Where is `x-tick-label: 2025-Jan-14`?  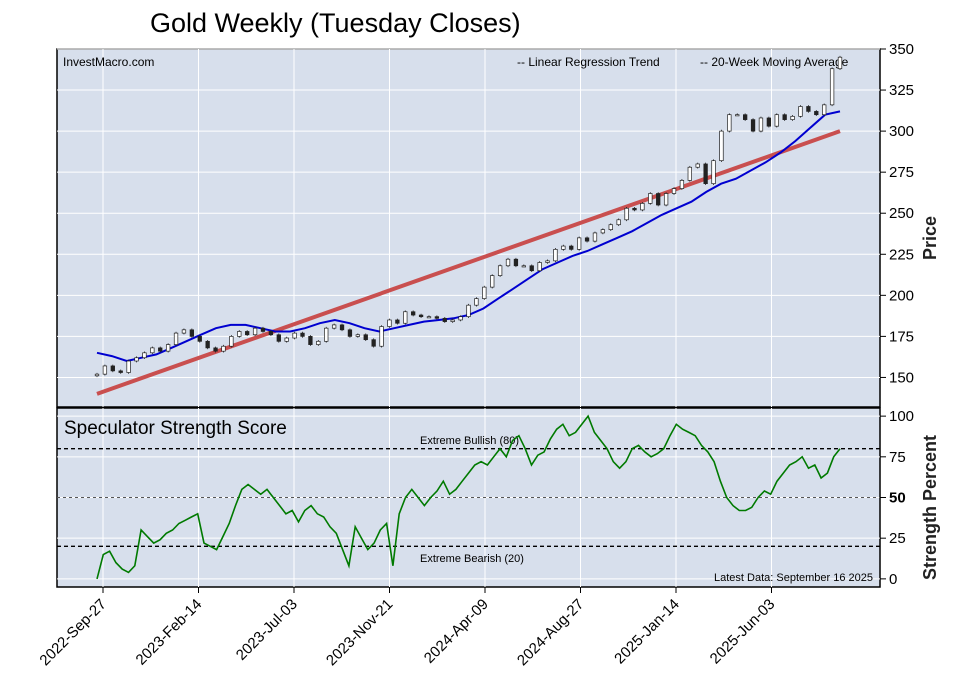
x-tick-label: 2025-Jan-14 is located at coordinates (647, 632).